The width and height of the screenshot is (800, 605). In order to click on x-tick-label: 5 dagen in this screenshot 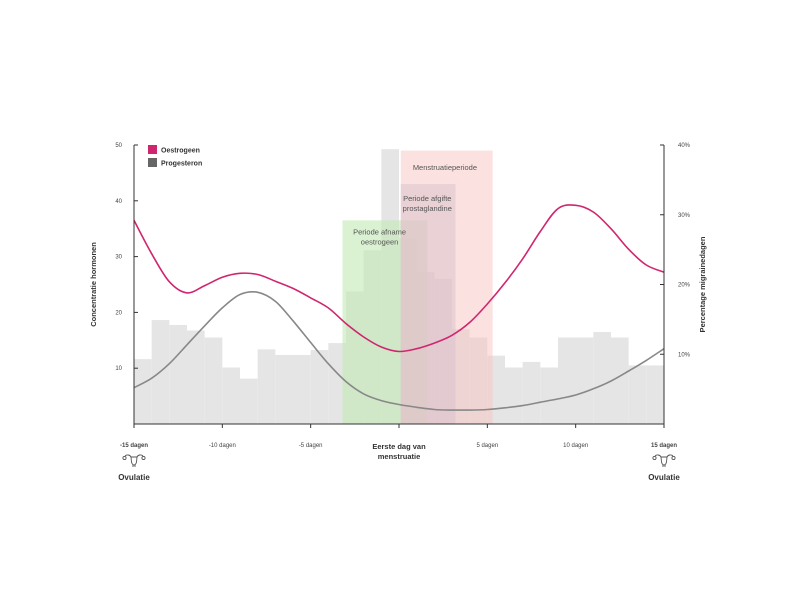, I will do `click(487, 446)`.